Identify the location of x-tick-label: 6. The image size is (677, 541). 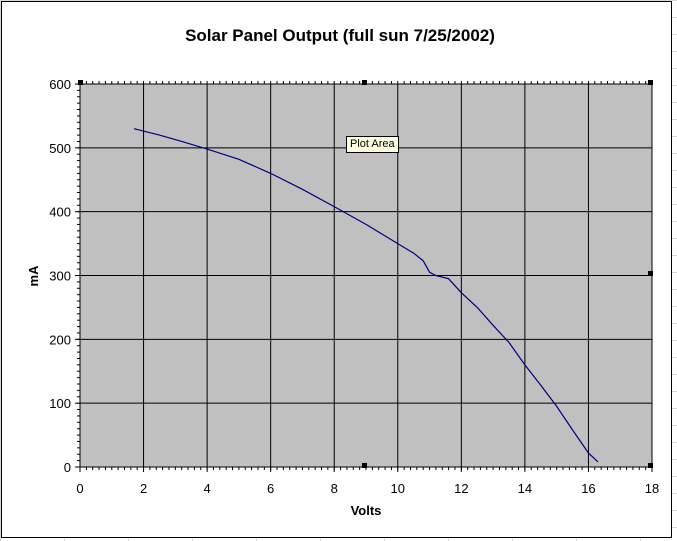
(270, 488).